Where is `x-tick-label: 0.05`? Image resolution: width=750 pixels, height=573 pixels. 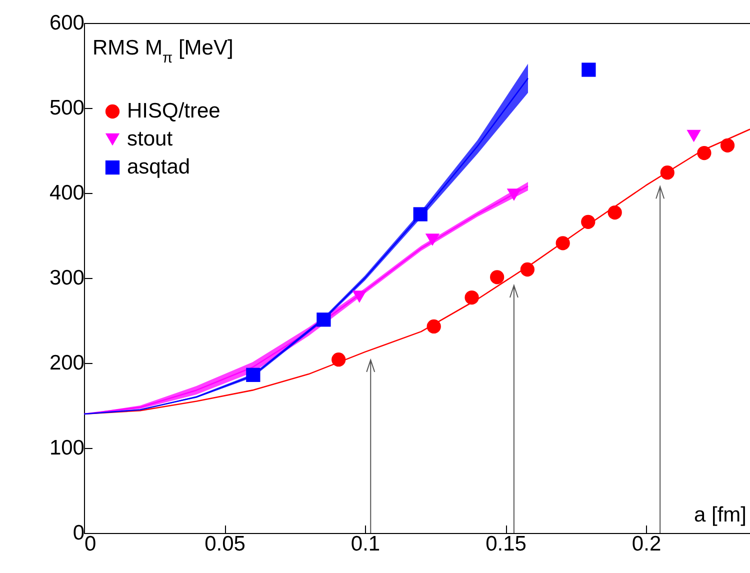 x-tick-label: 0.05 is located at coordinates (225, 544).